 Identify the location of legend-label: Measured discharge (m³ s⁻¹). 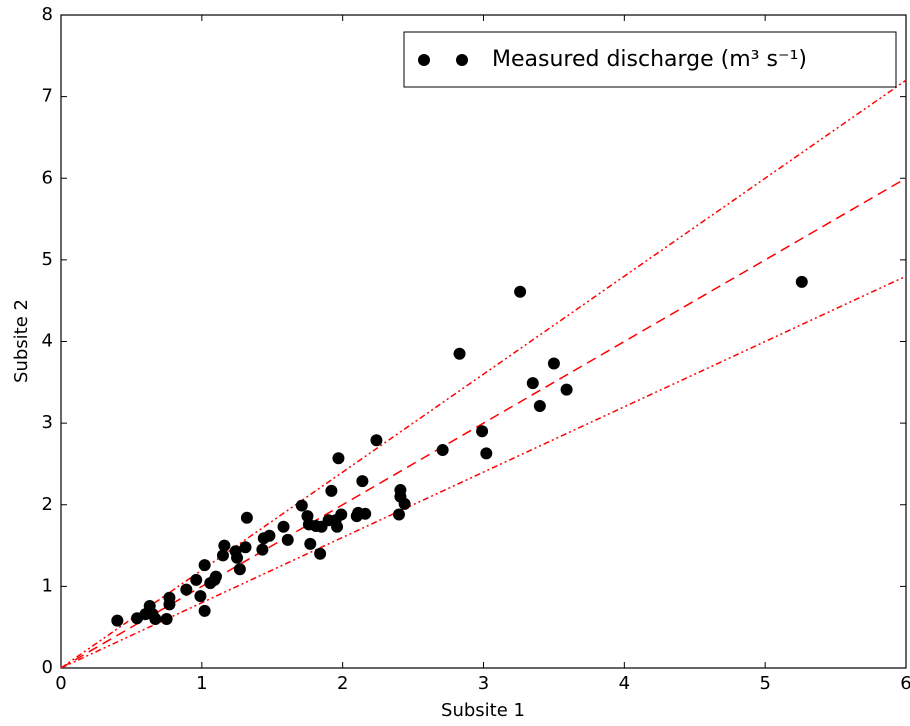
(649, 59).